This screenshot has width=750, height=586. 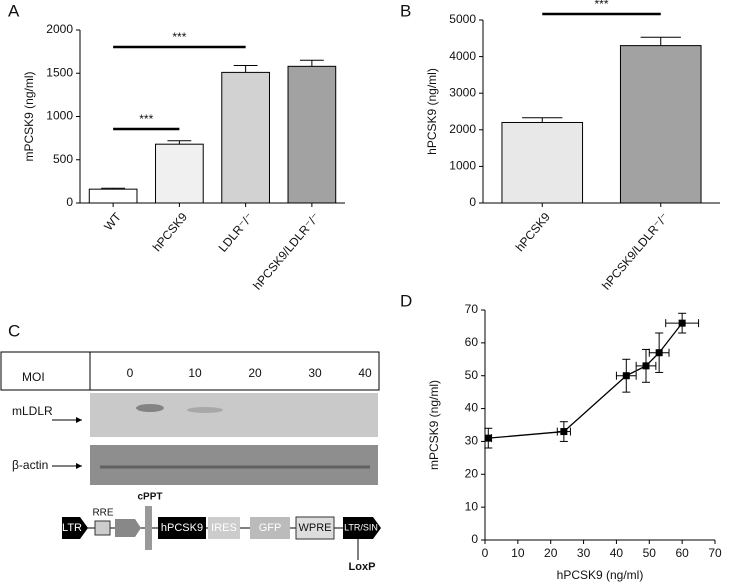 What do you see at coordinates (14, 10) in the screenshot?
I see `panel-letter: A` at bounding box center [14, 10].